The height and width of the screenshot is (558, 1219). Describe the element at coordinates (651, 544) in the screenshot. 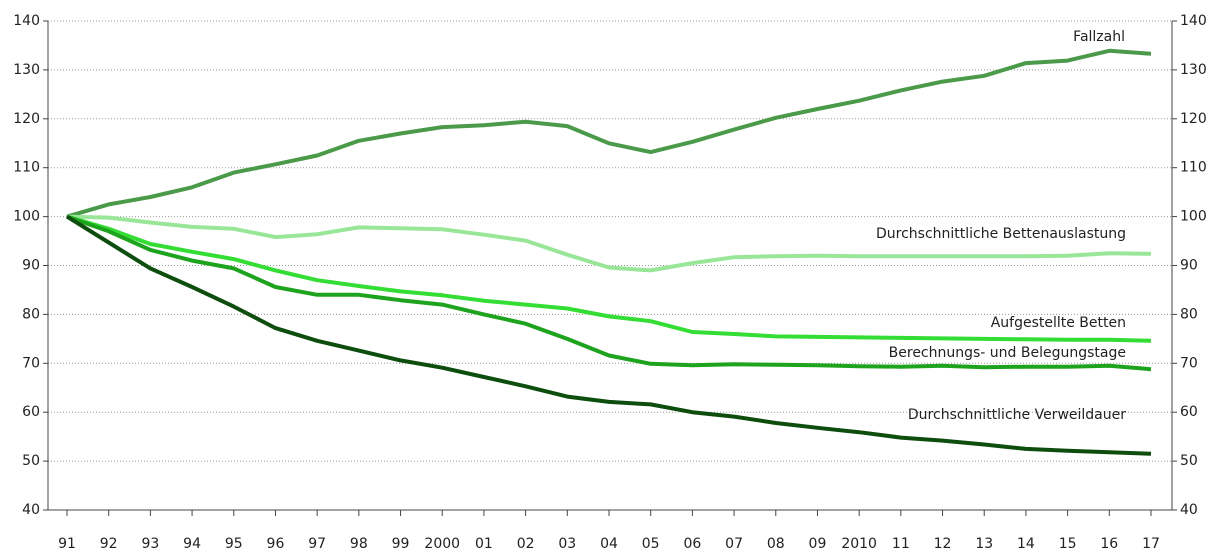

I see `x-tick-label: 05` at that location.